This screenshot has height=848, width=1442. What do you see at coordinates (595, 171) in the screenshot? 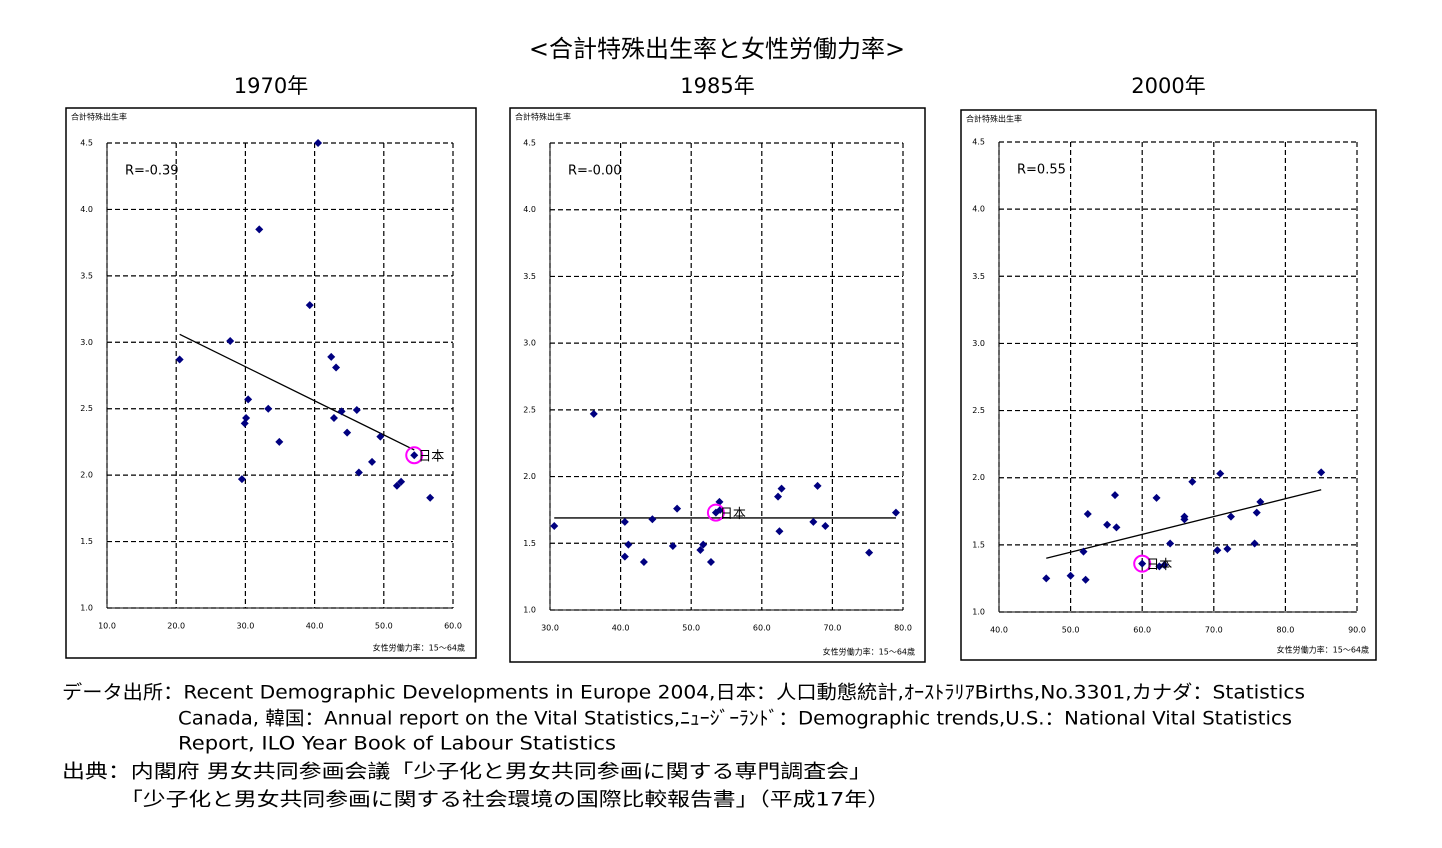
I see `annotation: R=-0.00` at bounding box center [595, 171].